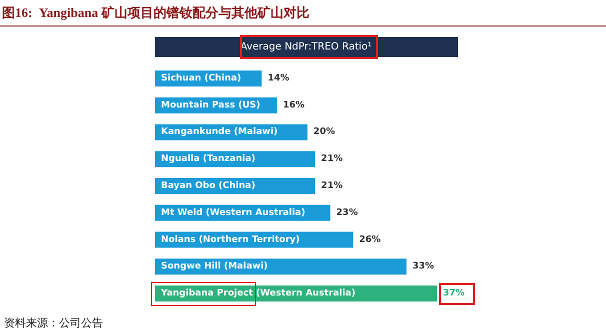 The width and height of the screenshot is (606, 335). What do you see at coordinates (293, 105) in the screenshot?
I see `data-label: 16%` at bounding box center [293, 105].